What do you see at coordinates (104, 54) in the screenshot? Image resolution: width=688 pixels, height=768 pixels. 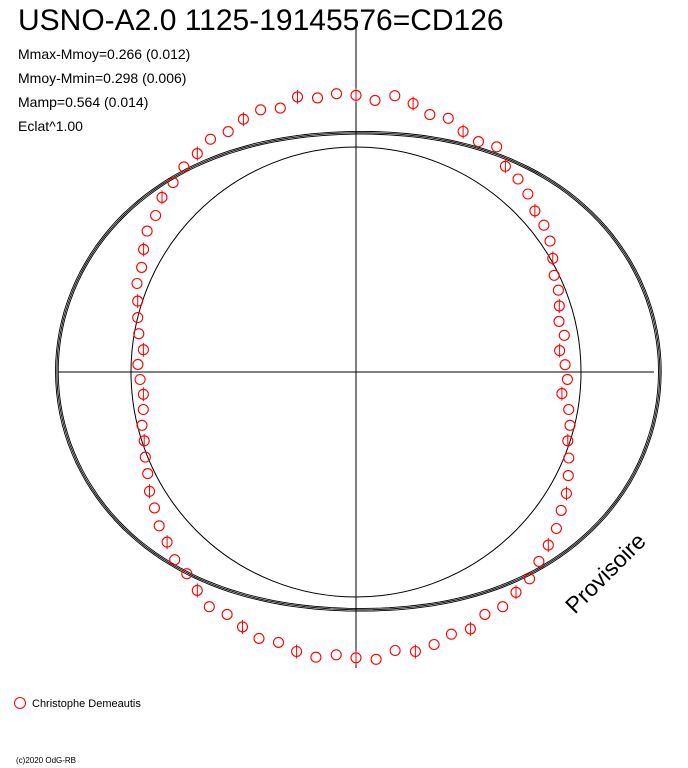 I see `stat-mmax-mmoy: Mmax-Mmoy=0.266 (0.012)` at bounding box center [104, 54].